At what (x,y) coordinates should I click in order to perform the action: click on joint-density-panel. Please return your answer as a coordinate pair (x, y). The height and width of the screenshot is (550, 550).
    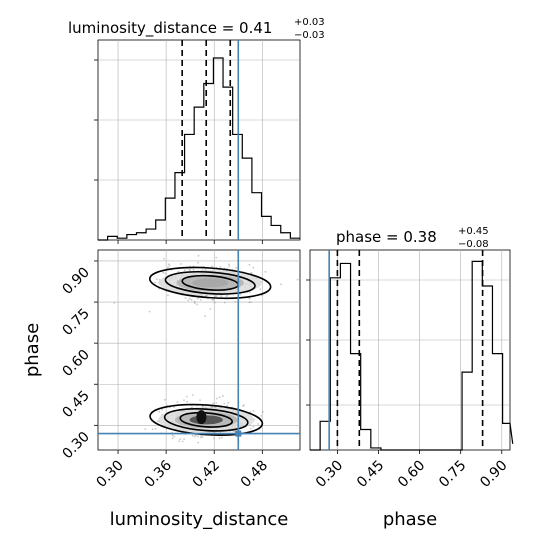
    Looking at the image, I should click on (199, 350).